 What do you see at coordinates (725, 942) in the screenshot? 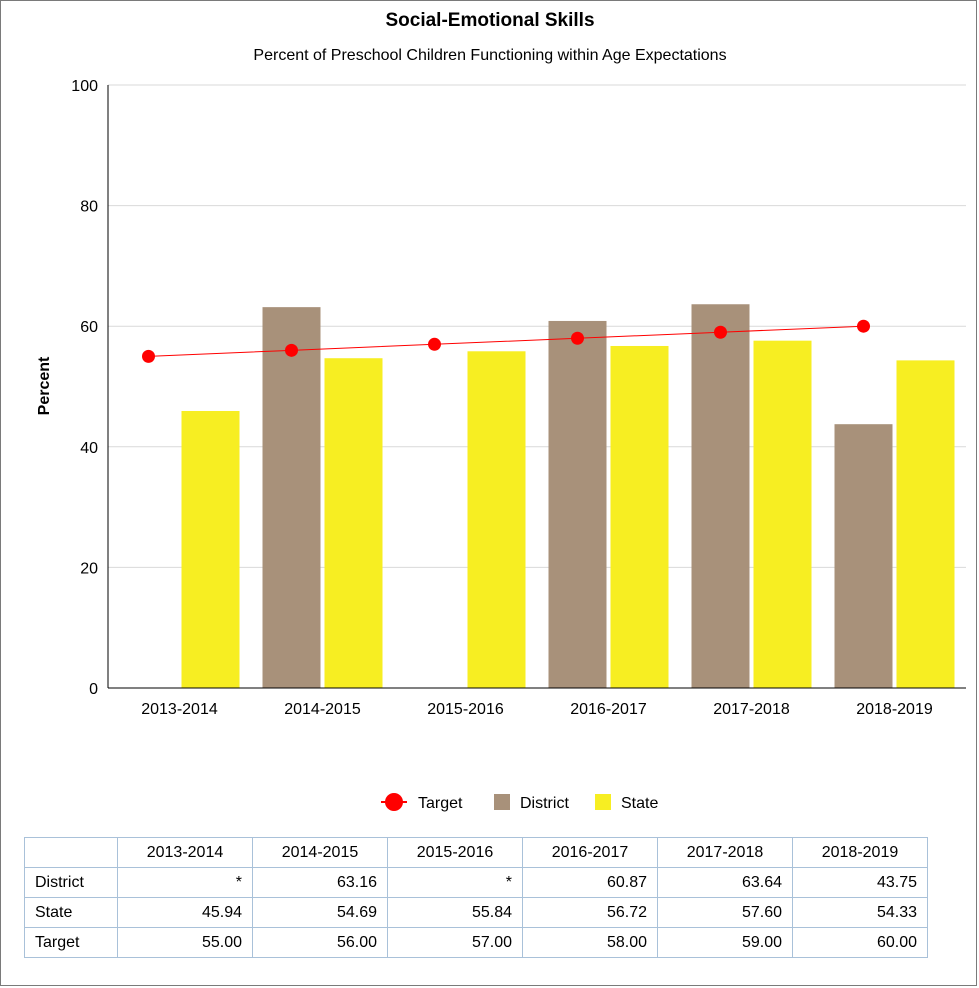
I see `table-cell: 59.00` at bounding box center [725, 942].